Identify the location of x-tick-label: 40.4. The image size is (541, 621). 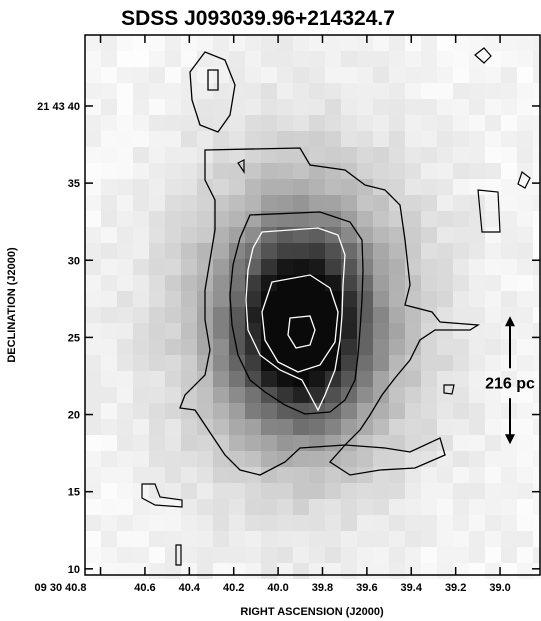
(190, 588).